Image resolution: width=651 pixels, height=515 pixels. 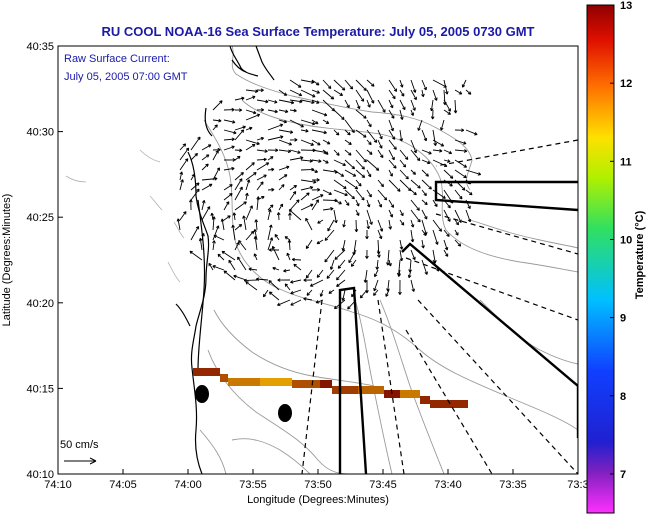 What do you see at coordinates (621, 240) in the screenshot?
I see `colorbar-ticks: 7 8 9 10 11 12 13` at bounding box center [621, 240].